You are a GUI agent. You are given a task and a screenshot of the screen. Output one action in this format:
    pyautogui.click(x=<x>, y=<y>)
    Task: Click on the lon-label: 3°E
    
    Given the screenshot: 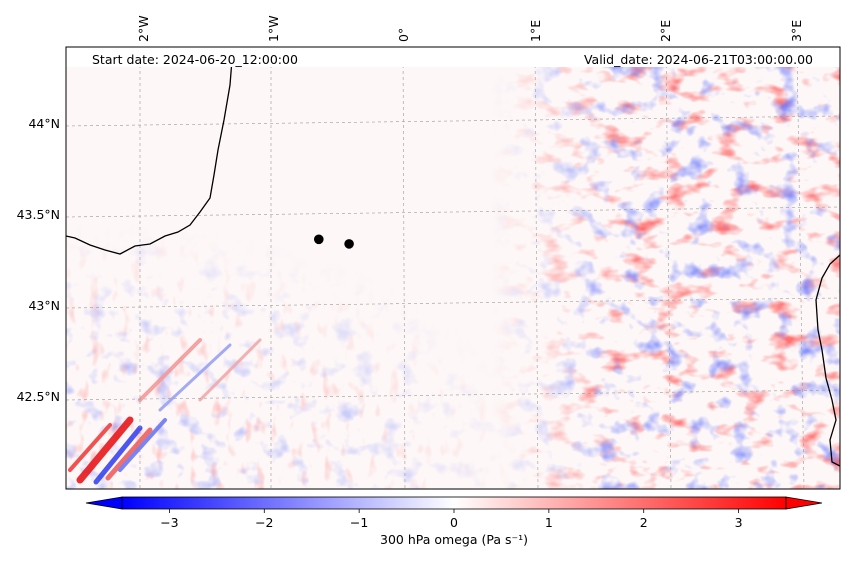 What is the action you would take?
    pyautogui.click(x=796, y=31)
    